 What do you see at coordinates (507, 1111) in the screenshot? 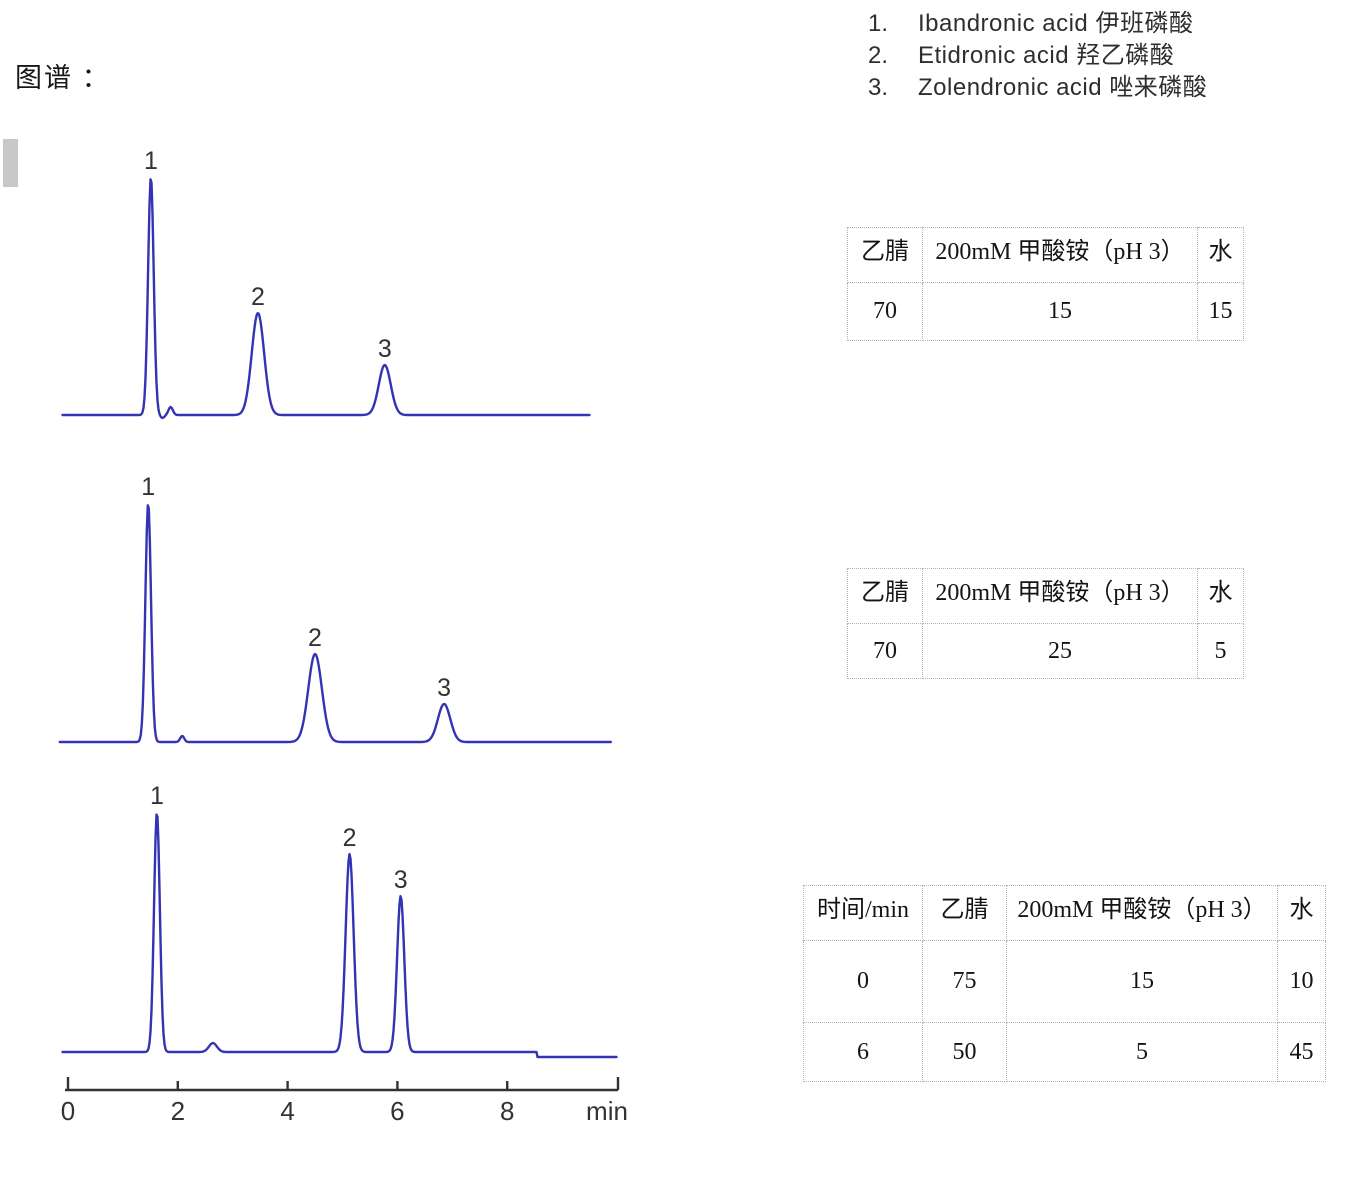
I see `x-axis-tick-label: 8` at bounding box center [507, 1111].